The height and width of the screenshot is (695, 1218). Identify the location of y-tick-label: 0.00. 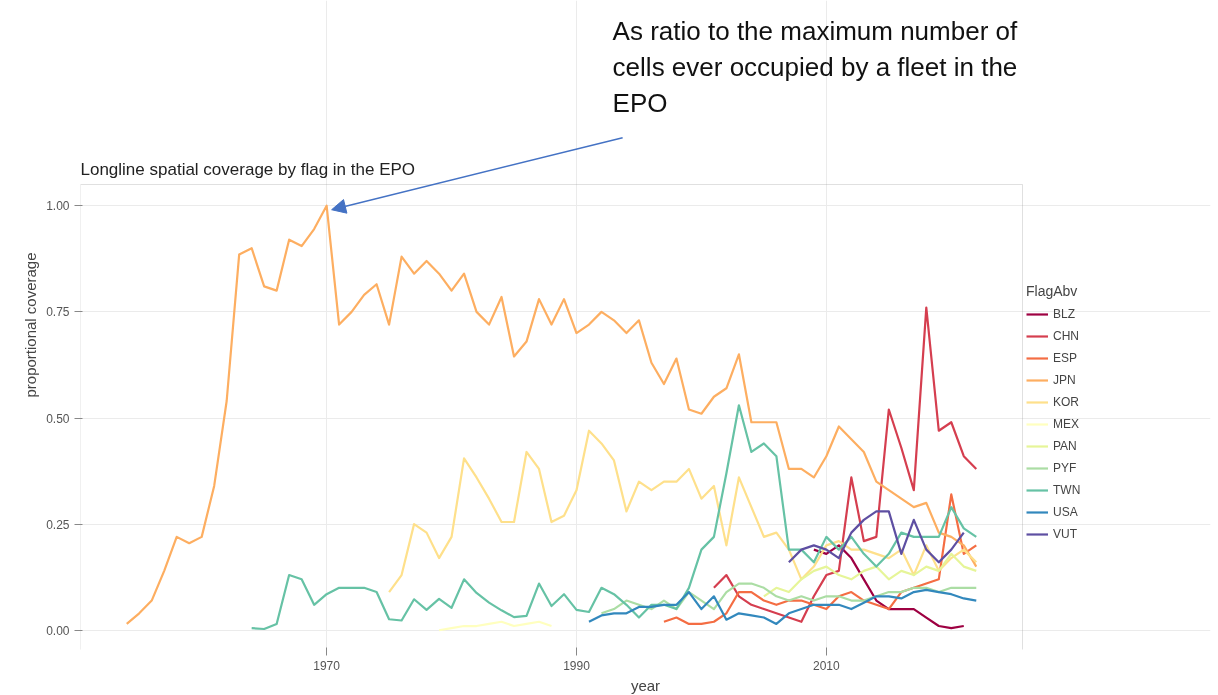
(58, 630).